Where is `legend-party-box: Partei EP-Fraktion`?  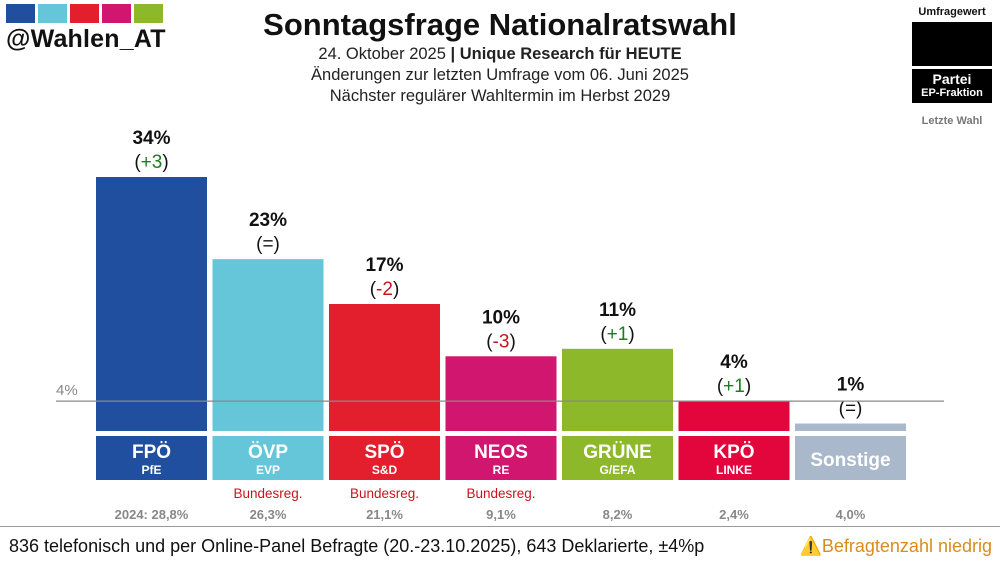 legend-party-box: Partei EP-Fraktion is located at coordinates (952, 86).